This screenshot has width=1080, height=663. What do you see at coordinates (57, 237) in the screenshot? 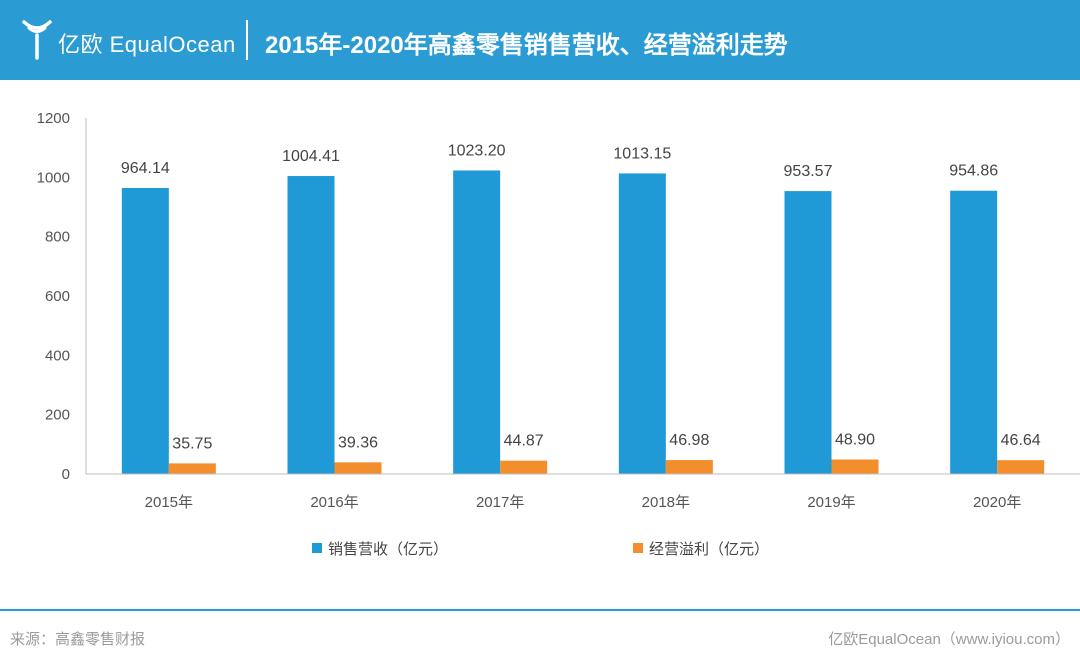
I see `y-tick-label: 800` at bounding box center [57, 237].